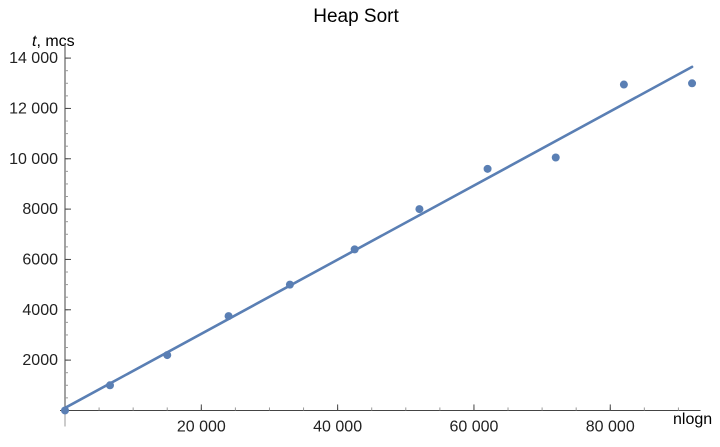 Image resolution: width=720 pixels, height=447 pixels. Describe the element at coordinates (33, 58) in the screenshot. I see `y-tick-label: 14 000` at that location.